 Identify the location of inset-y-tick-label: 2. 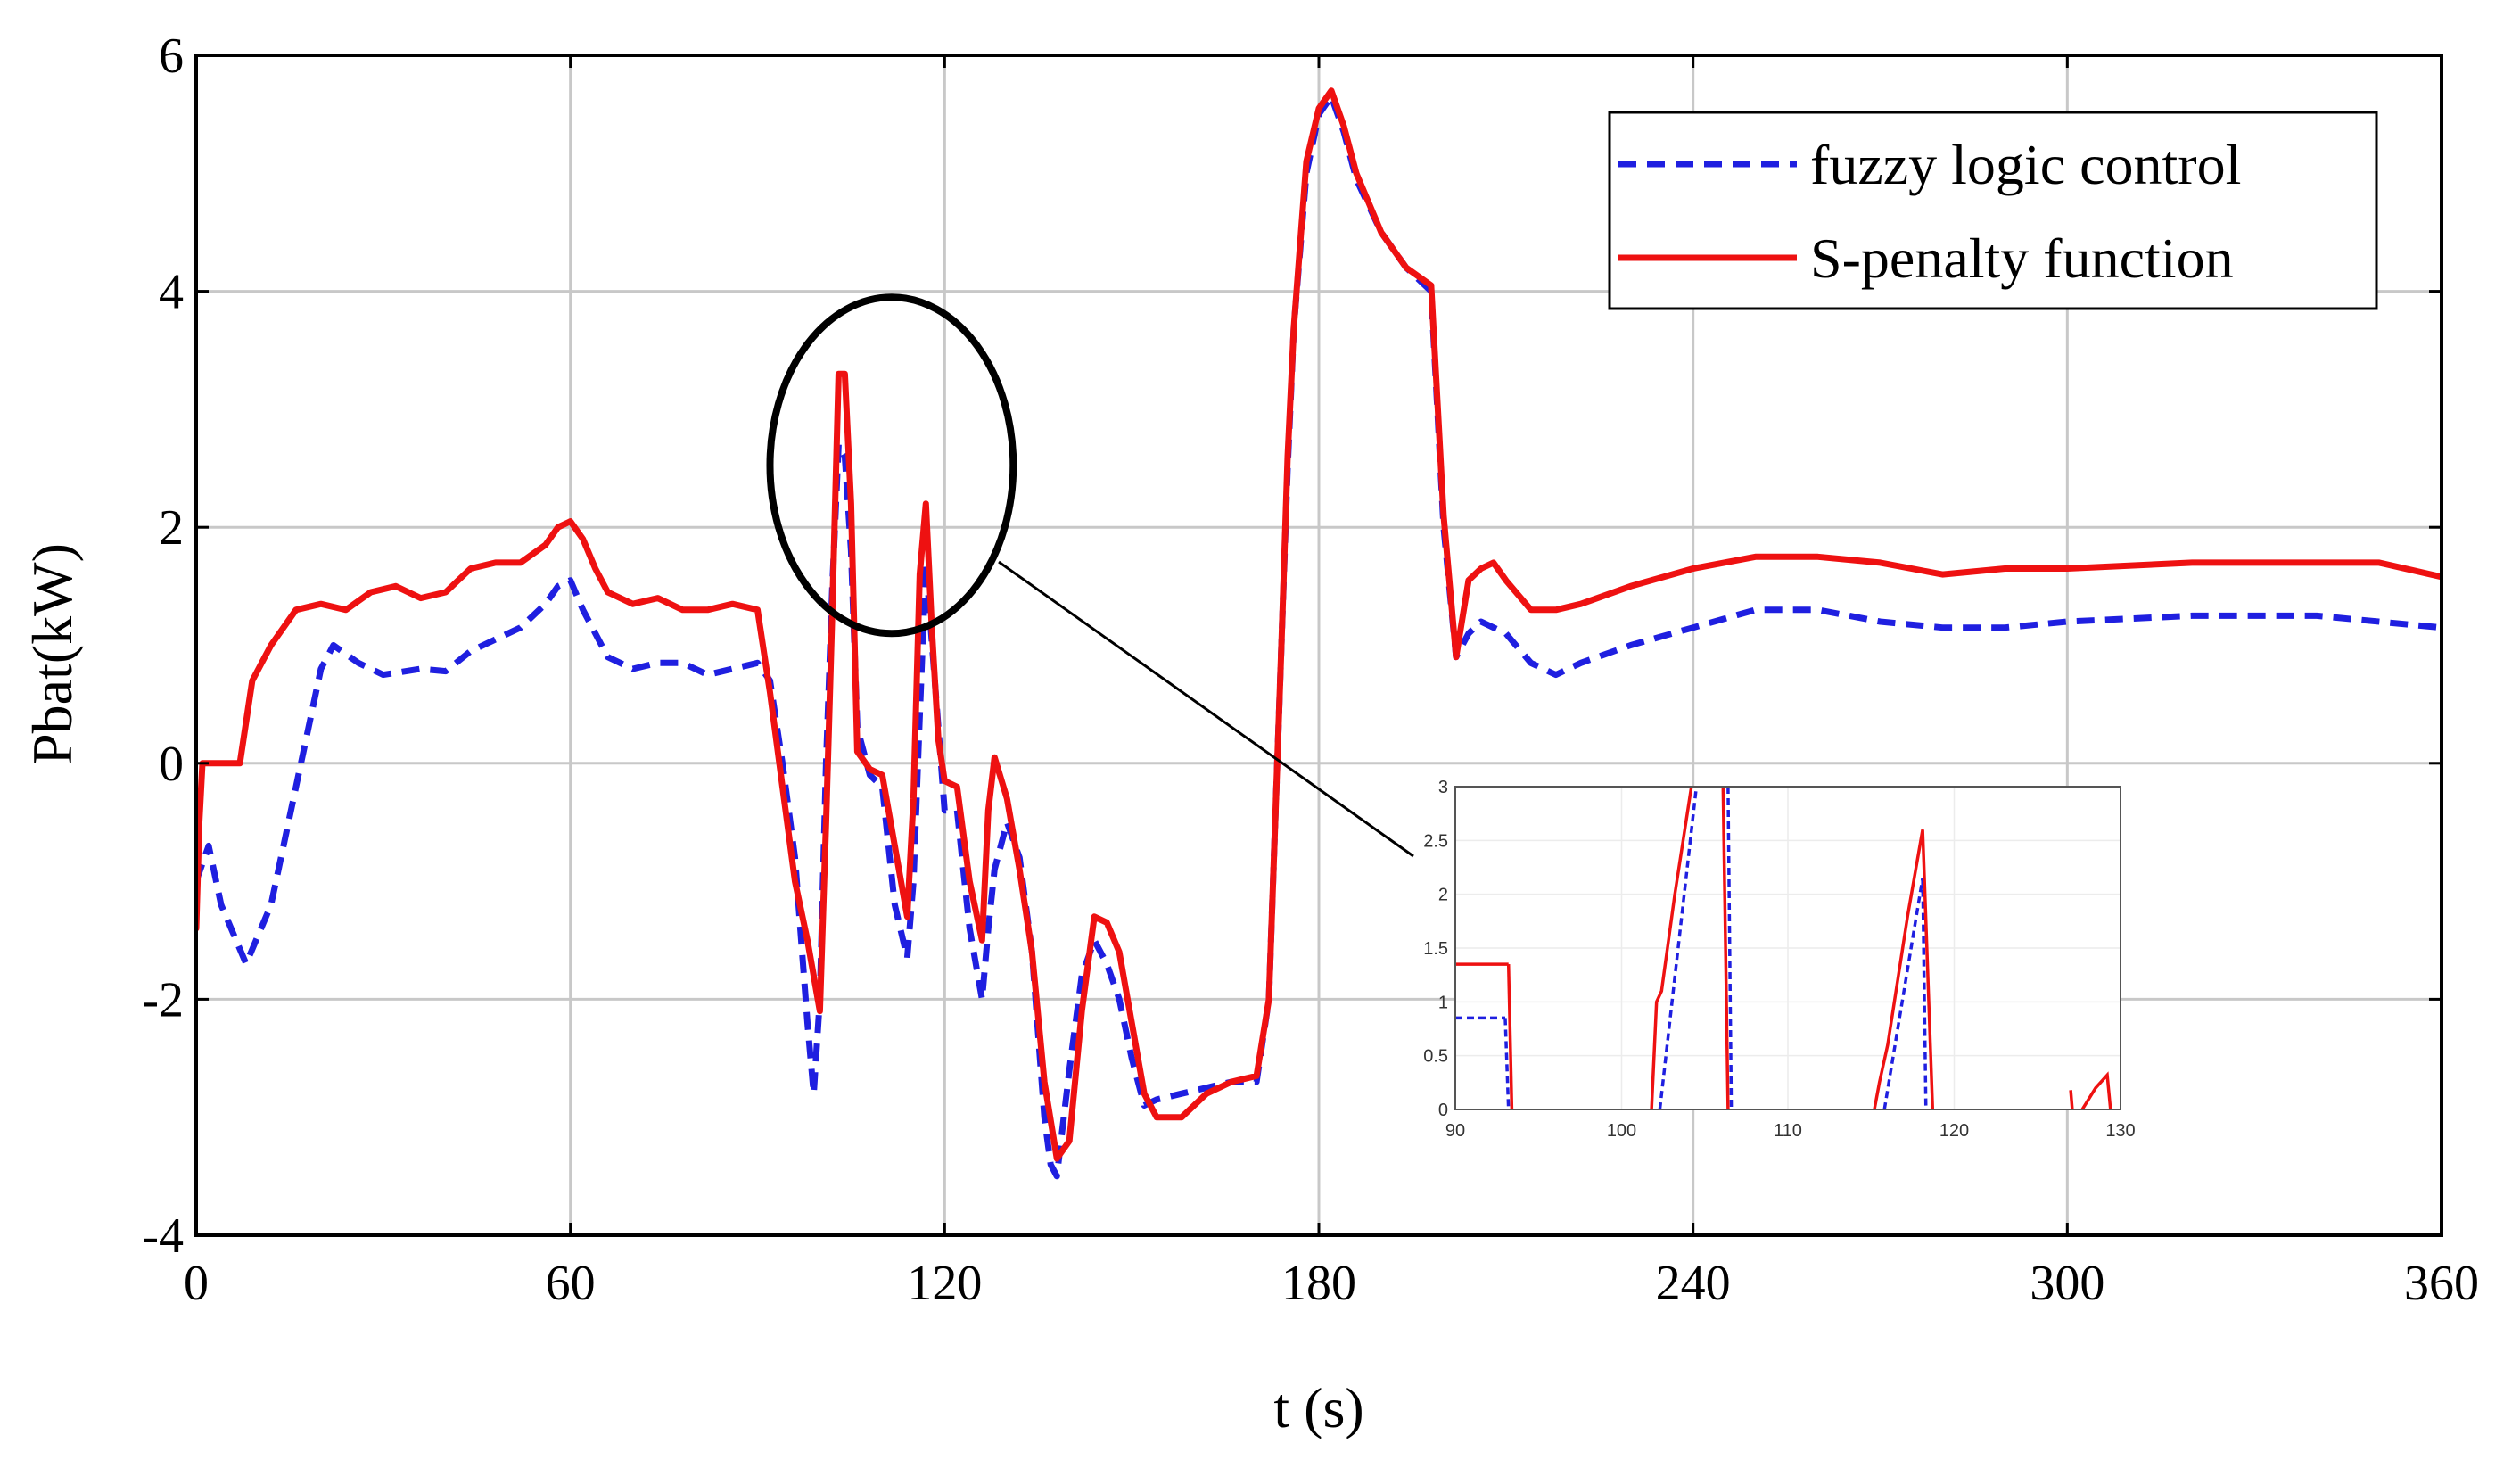
(1443, 896).